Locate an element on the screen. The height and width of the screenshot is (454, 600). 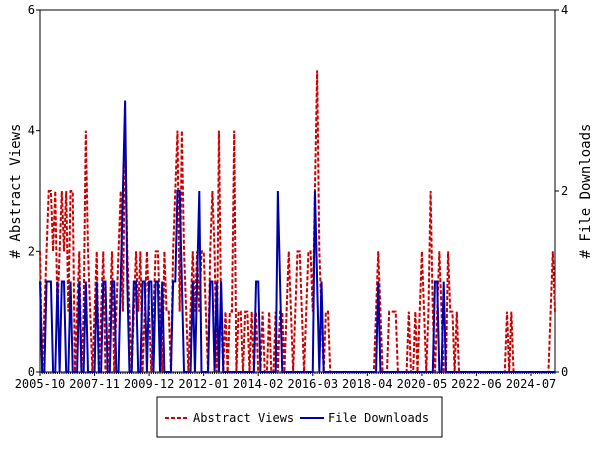
x-tick-label: 2009-12 is located at coordinates (149, 384).